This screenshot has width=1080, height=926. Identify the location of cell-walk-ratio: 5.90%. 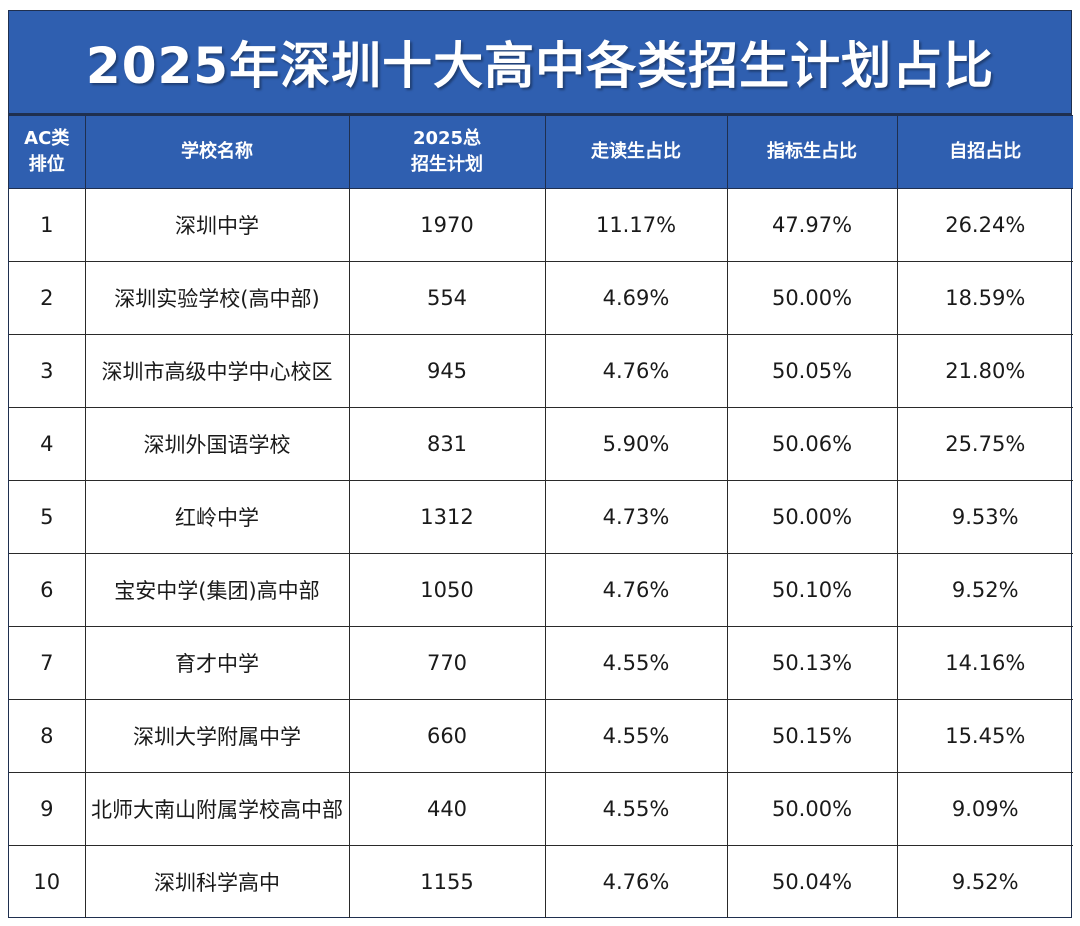
(636, 444).